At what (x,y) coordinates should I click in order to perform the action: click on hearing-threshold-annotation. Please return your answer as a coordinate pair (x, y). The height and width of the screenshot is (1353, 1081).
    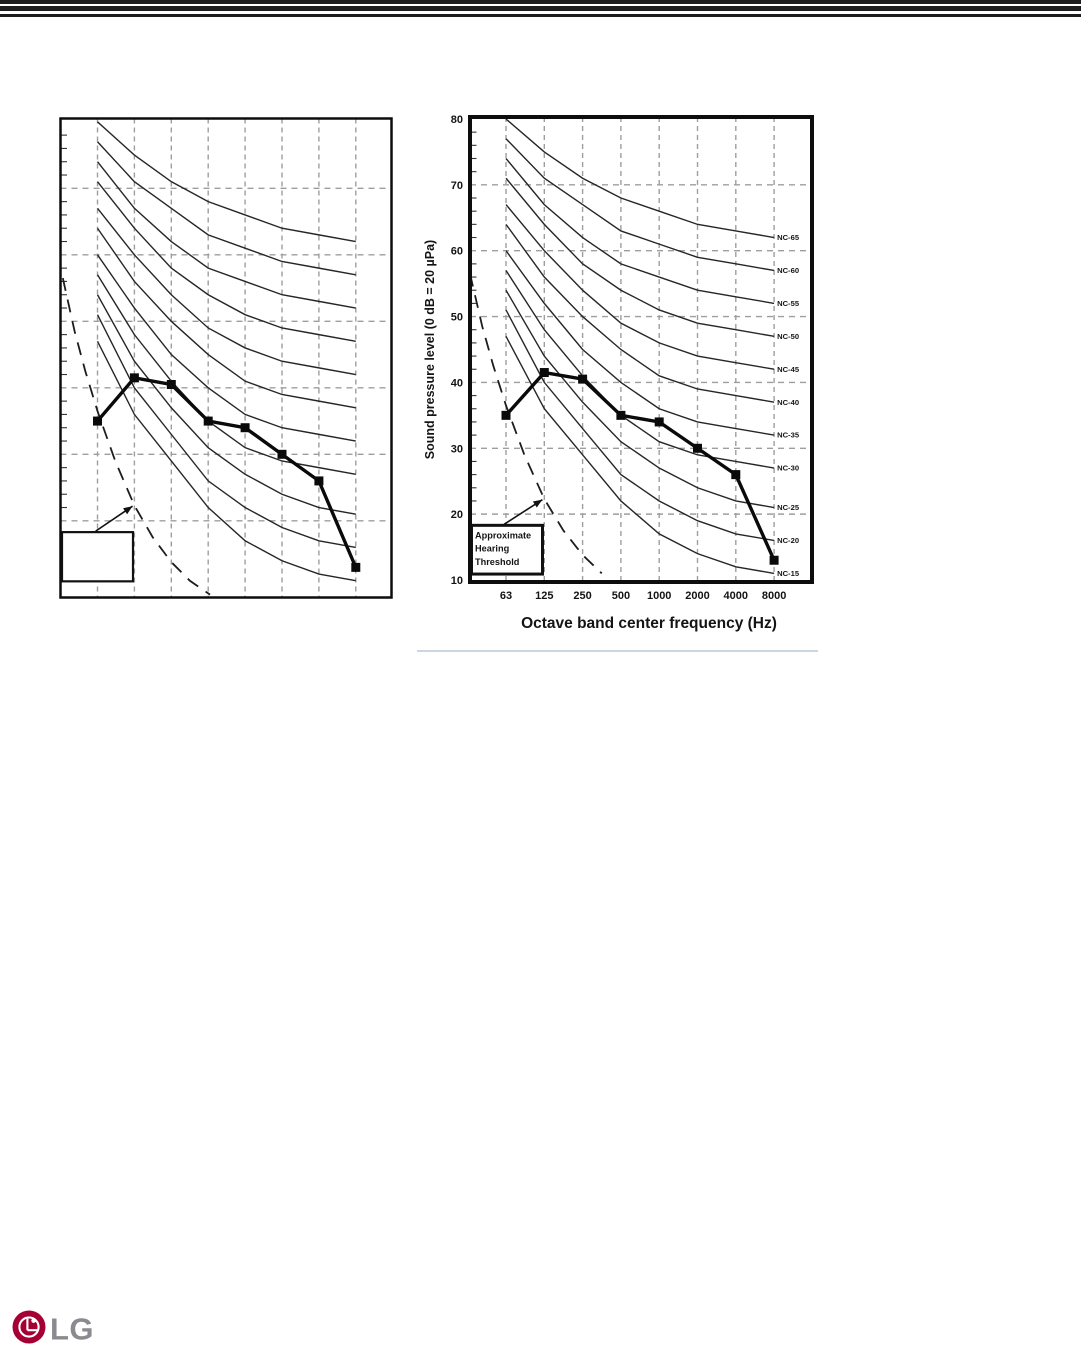
    Looking at the image, I should click on (97, 544).